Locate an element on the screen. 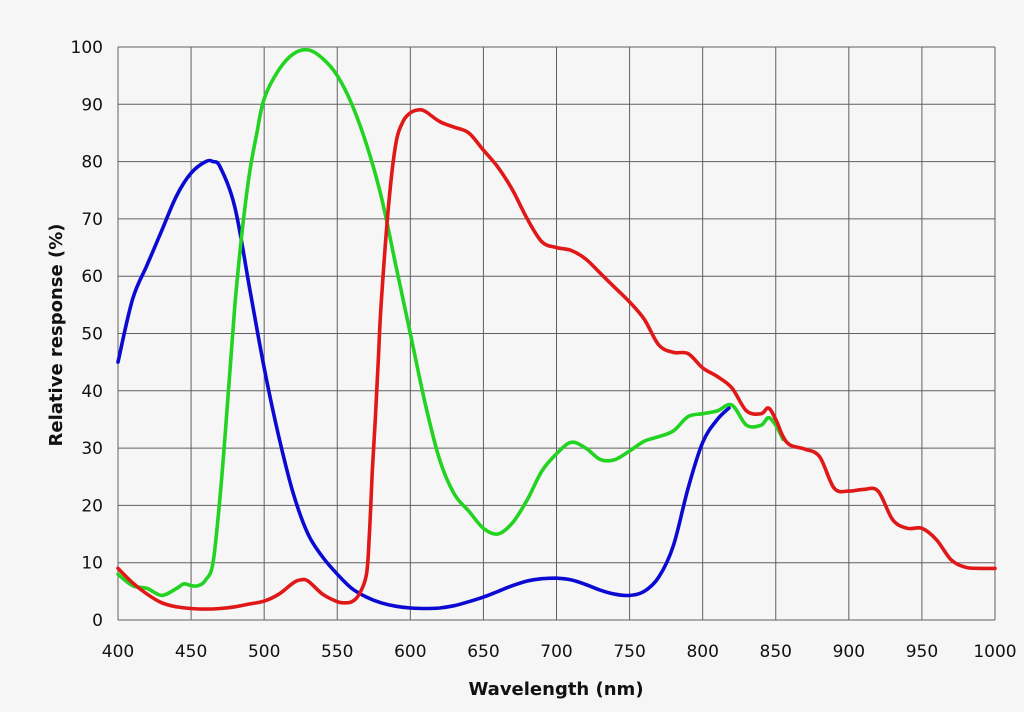 The height and width of the screenshot is (712, 1024). y-tick-label: 30 is located at coordinates (92, 449).